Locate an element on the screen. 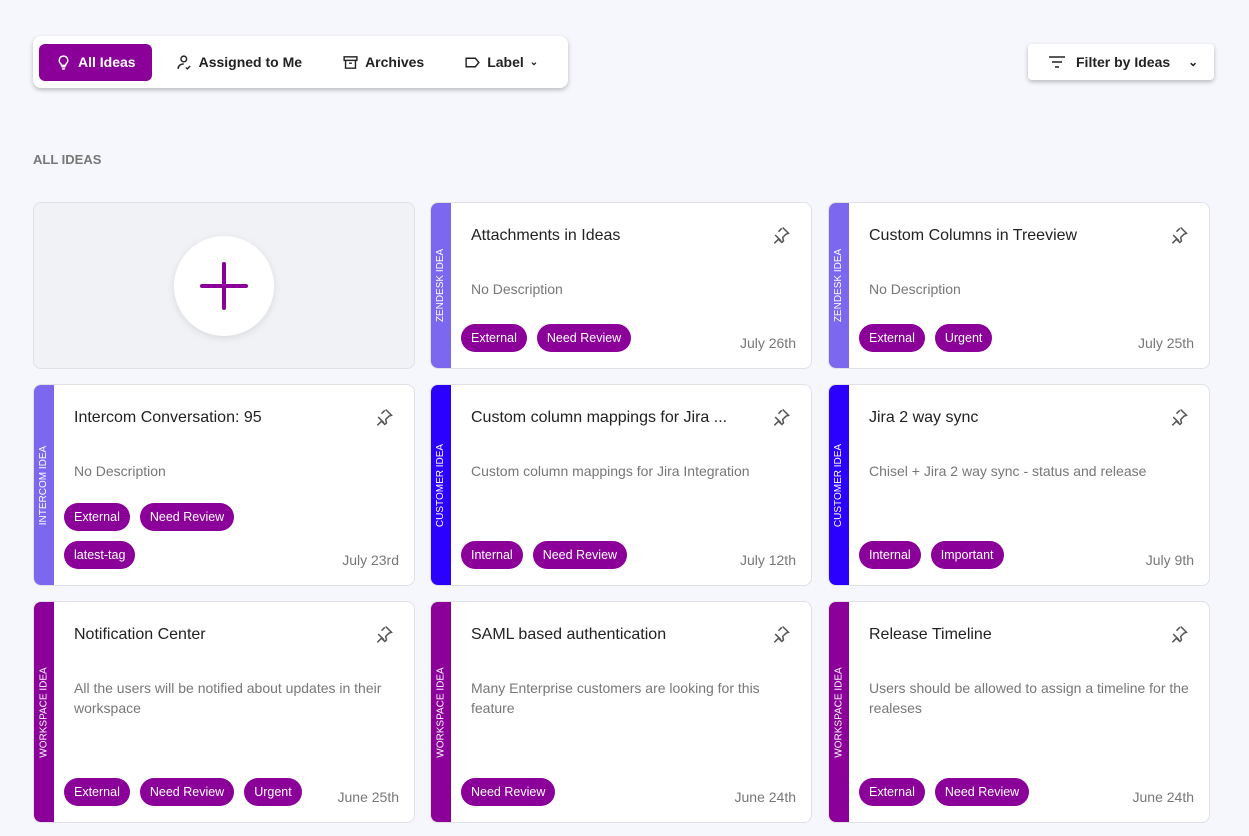  idea-title: SAML based authentication is located at coordinates (569, 634).